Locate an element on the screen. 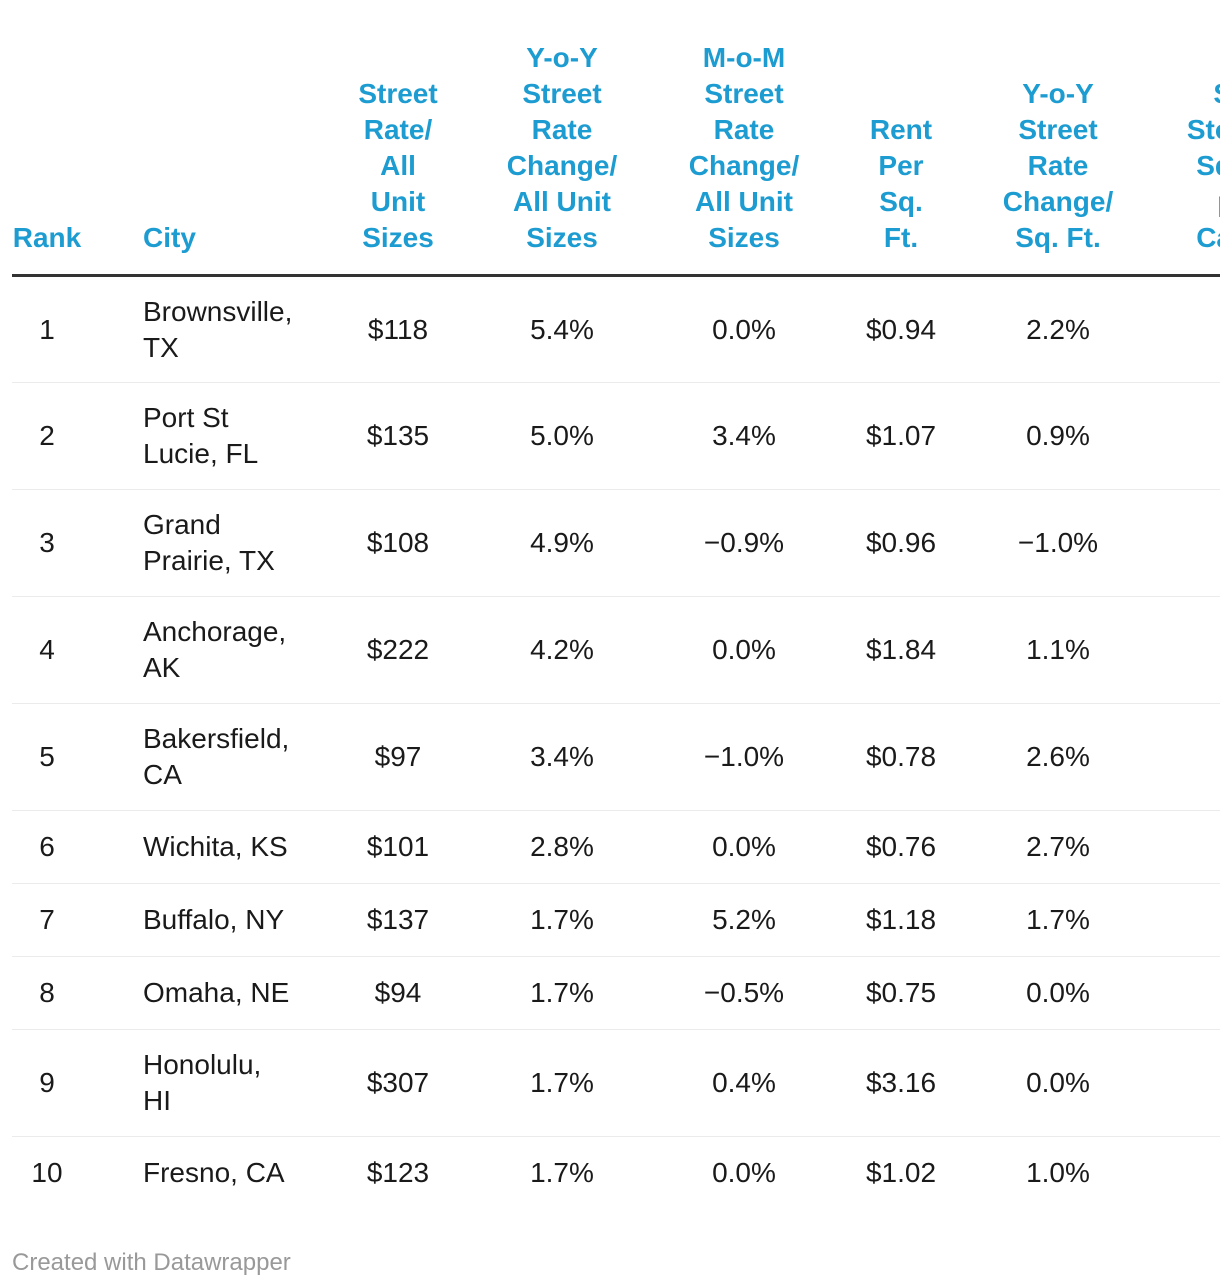  column-header-rent-per-sqft: Rent Per Sq. Ft. is located at coordinates (901, 138).